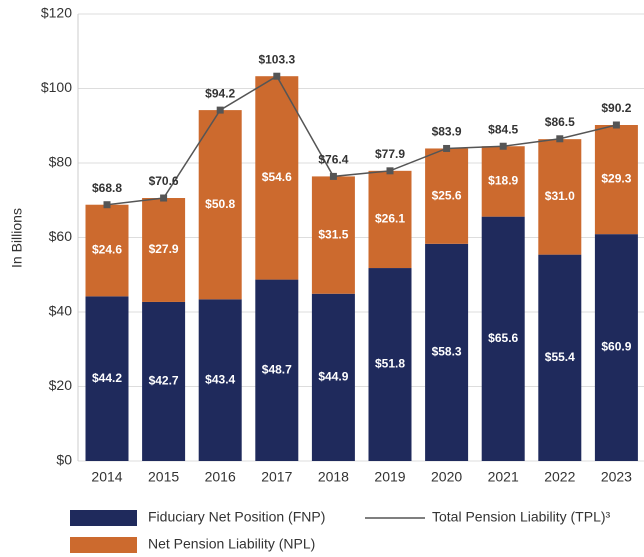  What do you see at coordinates (503, 477) in the screenshot?
I see `x-tick-label: 2021` at bounding box center [503, 477].